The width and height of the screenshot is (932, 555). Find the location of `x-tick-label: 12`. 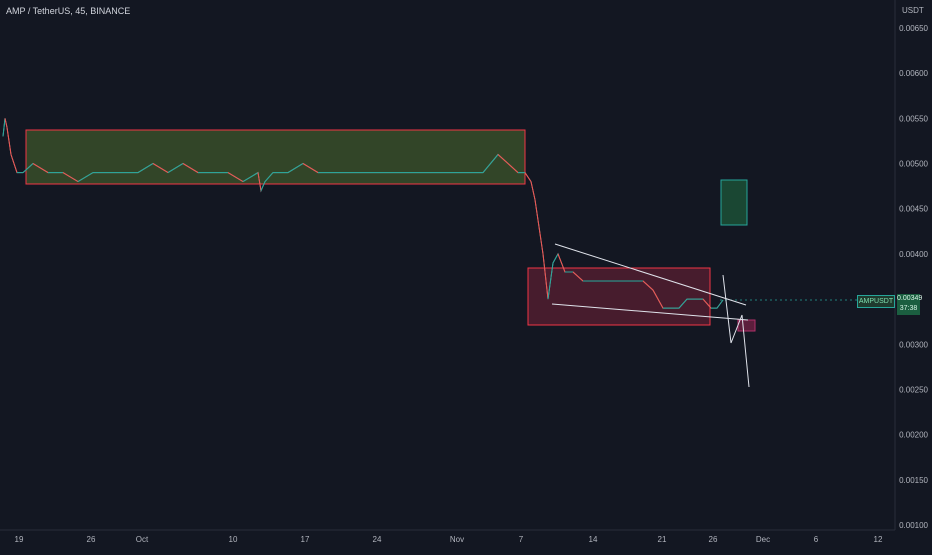

x-tick-label: 12 is located at coordinates (878, 539).